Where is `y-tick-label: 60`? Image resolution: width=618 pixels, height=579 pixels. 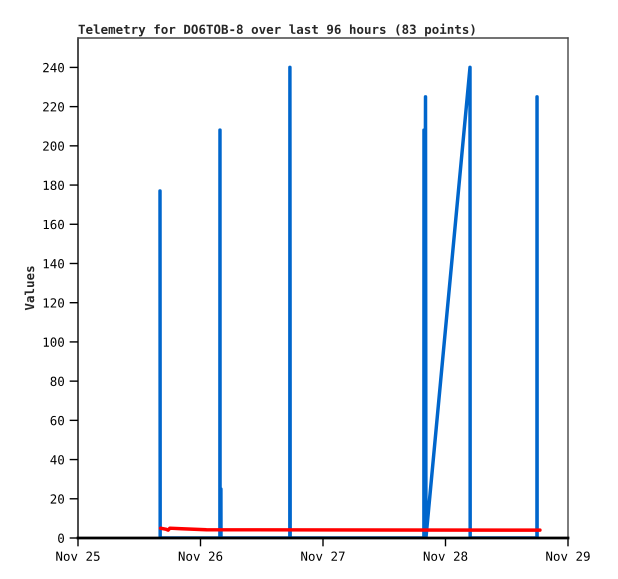
y-tick-label: 60 is located at coordinates (57, 421).